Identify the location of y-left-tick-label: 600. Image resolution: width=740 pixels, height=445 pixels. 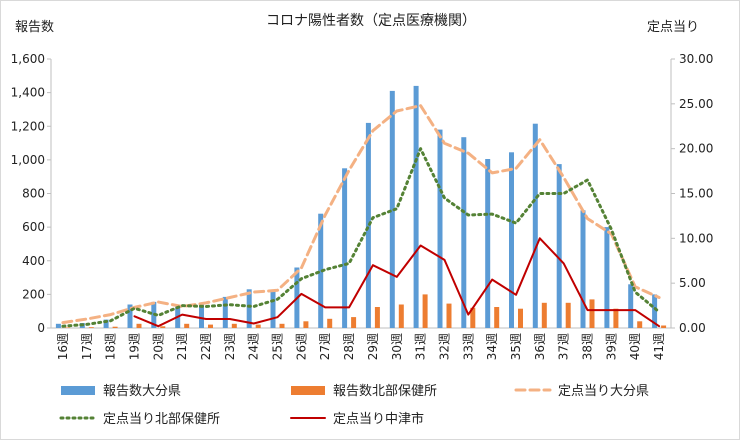
(33, 227).